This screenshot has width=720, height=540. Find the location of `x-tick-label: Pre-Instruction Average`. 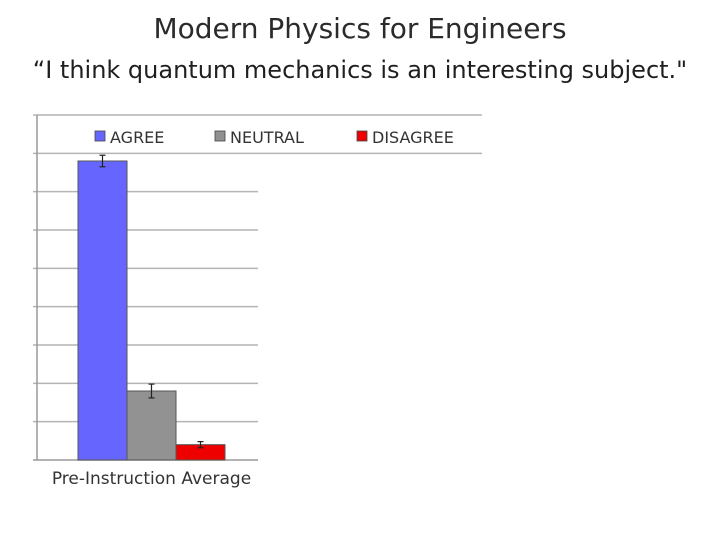

x-tick-label: Pre-Instruction Average is located at coordinates (151, 479).